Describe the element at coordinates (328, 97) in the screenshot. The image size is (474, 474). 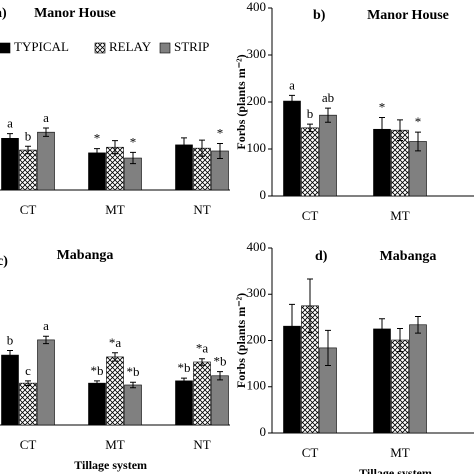
I see `bar-annotation: ab` at that location.